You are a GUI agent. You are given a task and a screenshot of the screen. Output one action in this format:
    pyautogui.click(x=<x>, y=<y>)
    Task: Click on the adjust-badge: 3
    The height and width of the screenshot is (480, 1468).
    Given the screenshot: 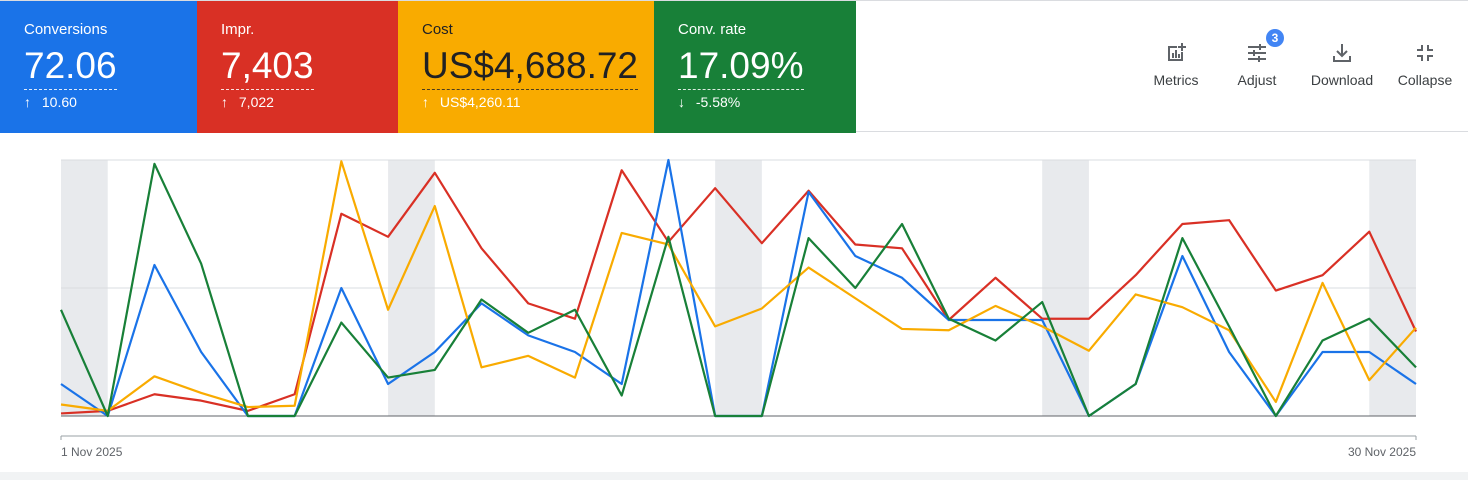 What is the action you would take?
    pyautogui.click(x=1275, y=38)
    